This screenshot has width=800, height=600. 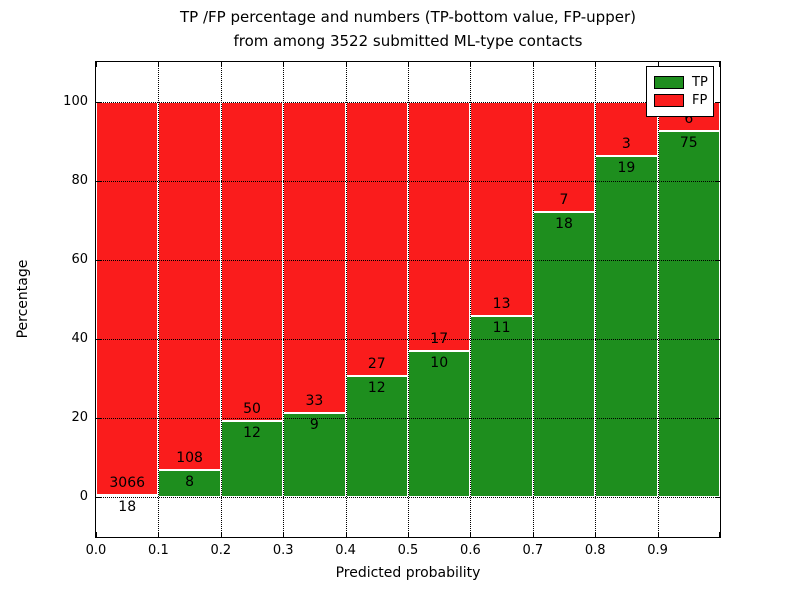 I want to click on y-tick-label: 40, so click(x=79, y=339).